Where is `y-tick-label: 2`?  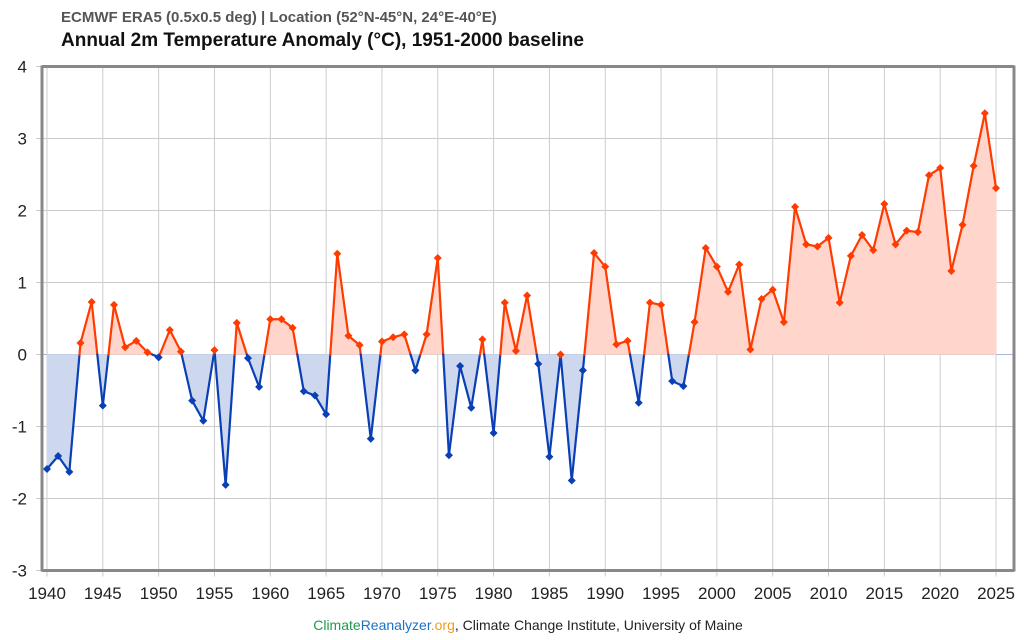
y-tick-label: 2 is located at coordinates (22, 211).